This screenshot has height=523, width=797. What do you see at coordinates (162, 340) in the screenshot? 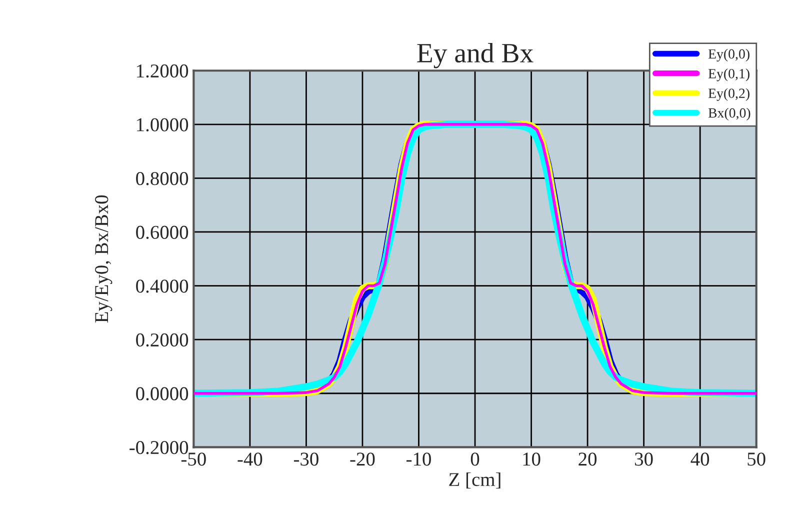
I see `y-tick-label: 0.2000` at bounding box center [162, 340].